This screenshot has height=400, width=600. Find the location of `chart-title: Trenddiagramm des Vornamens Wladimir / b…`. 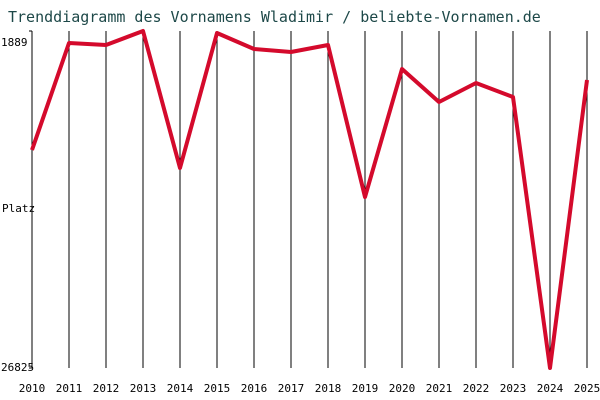

chart-title: Trenddiagramm des Vornamens Wladimir / b… is located at coordinates (274, 17).